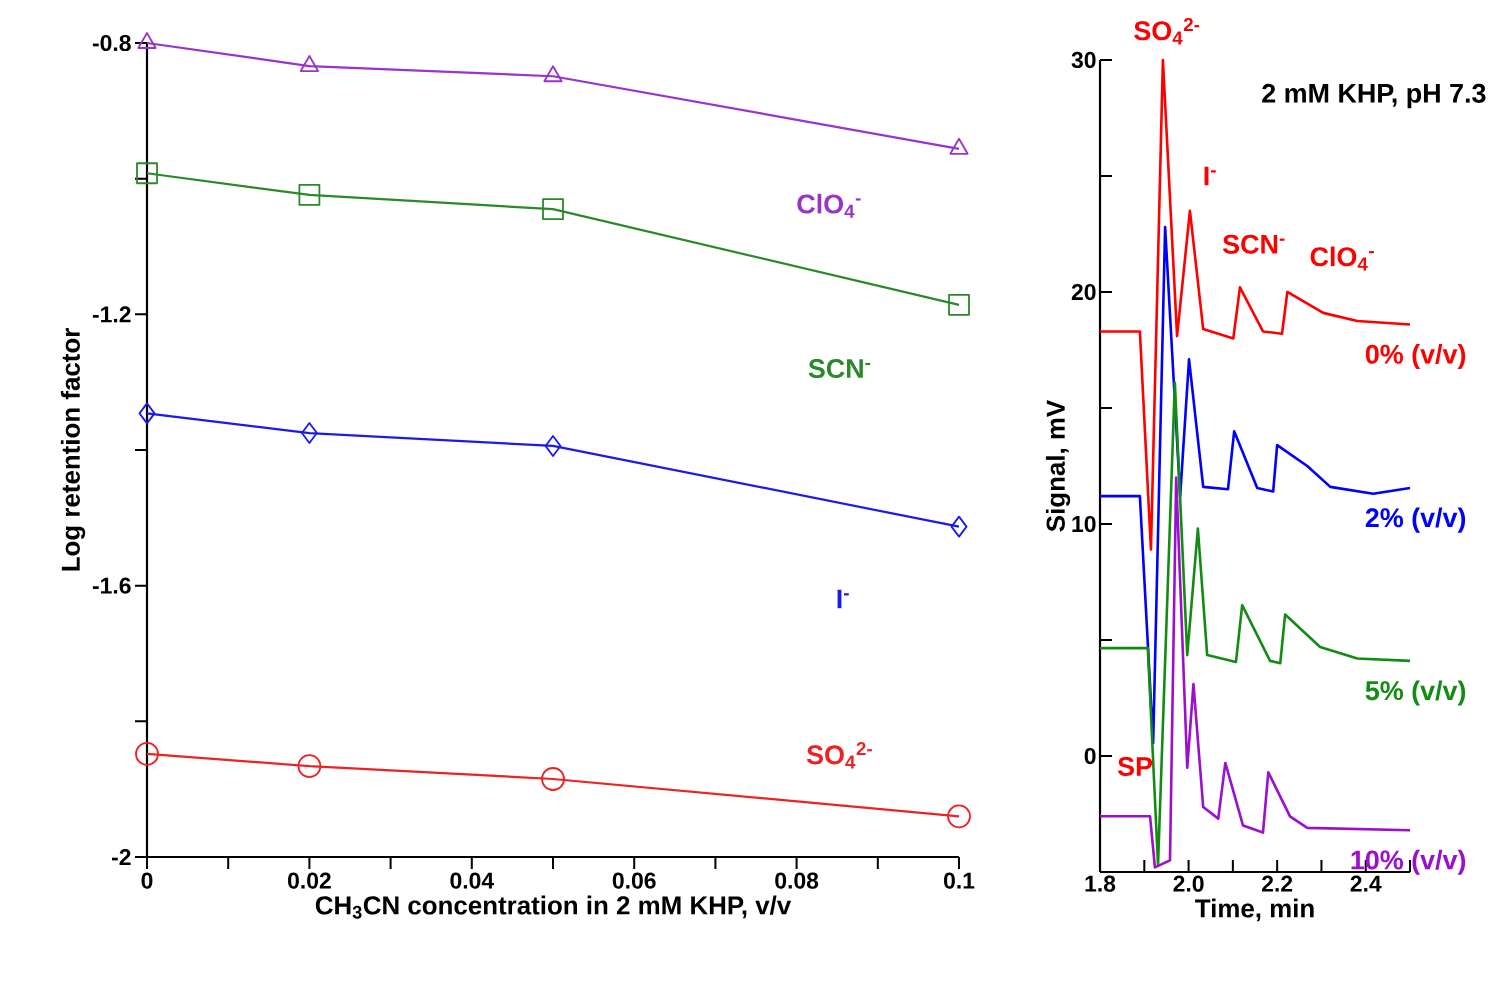  What do you see at coordinates (111, 314) in the screenshot?
I see `y-tick-label: -1.2` at bounding box center [111, 314].